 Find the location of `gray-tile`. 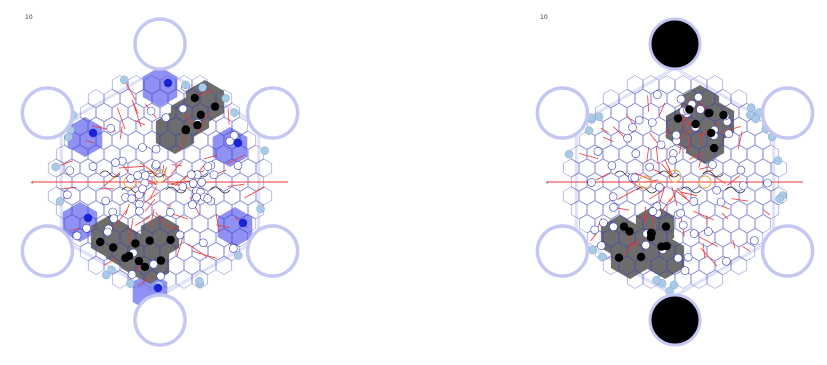

gray-tile is located at coordinates (110, 237).